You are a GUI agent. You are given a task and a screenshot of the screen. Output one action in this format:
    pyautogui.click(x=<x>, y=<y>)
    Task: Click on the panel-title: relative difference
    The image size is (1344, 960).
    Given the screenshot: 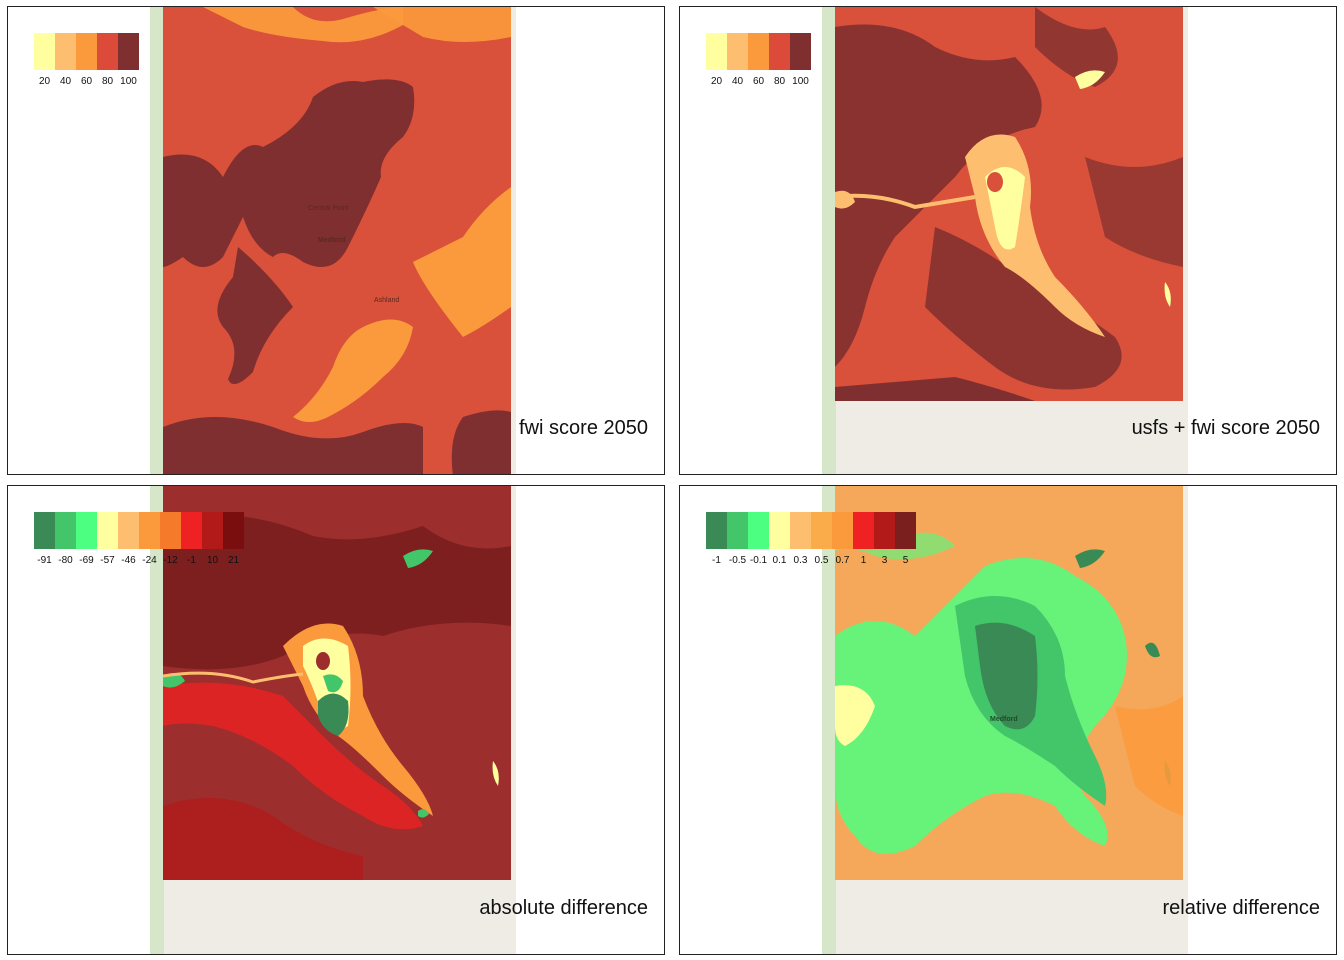 What is the action you would take?
    pyautogui.click(x=1241, y=908)
    